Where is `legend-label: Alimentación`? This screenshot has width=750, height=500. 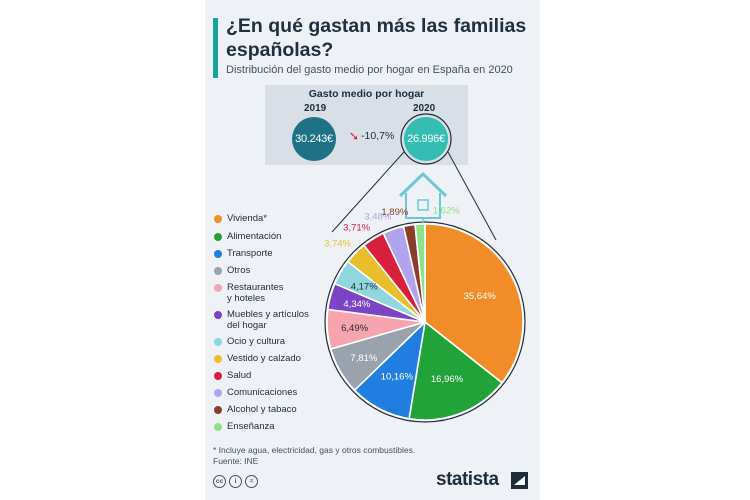
legend-label: Alimentación is located at coordinates (254, 236).